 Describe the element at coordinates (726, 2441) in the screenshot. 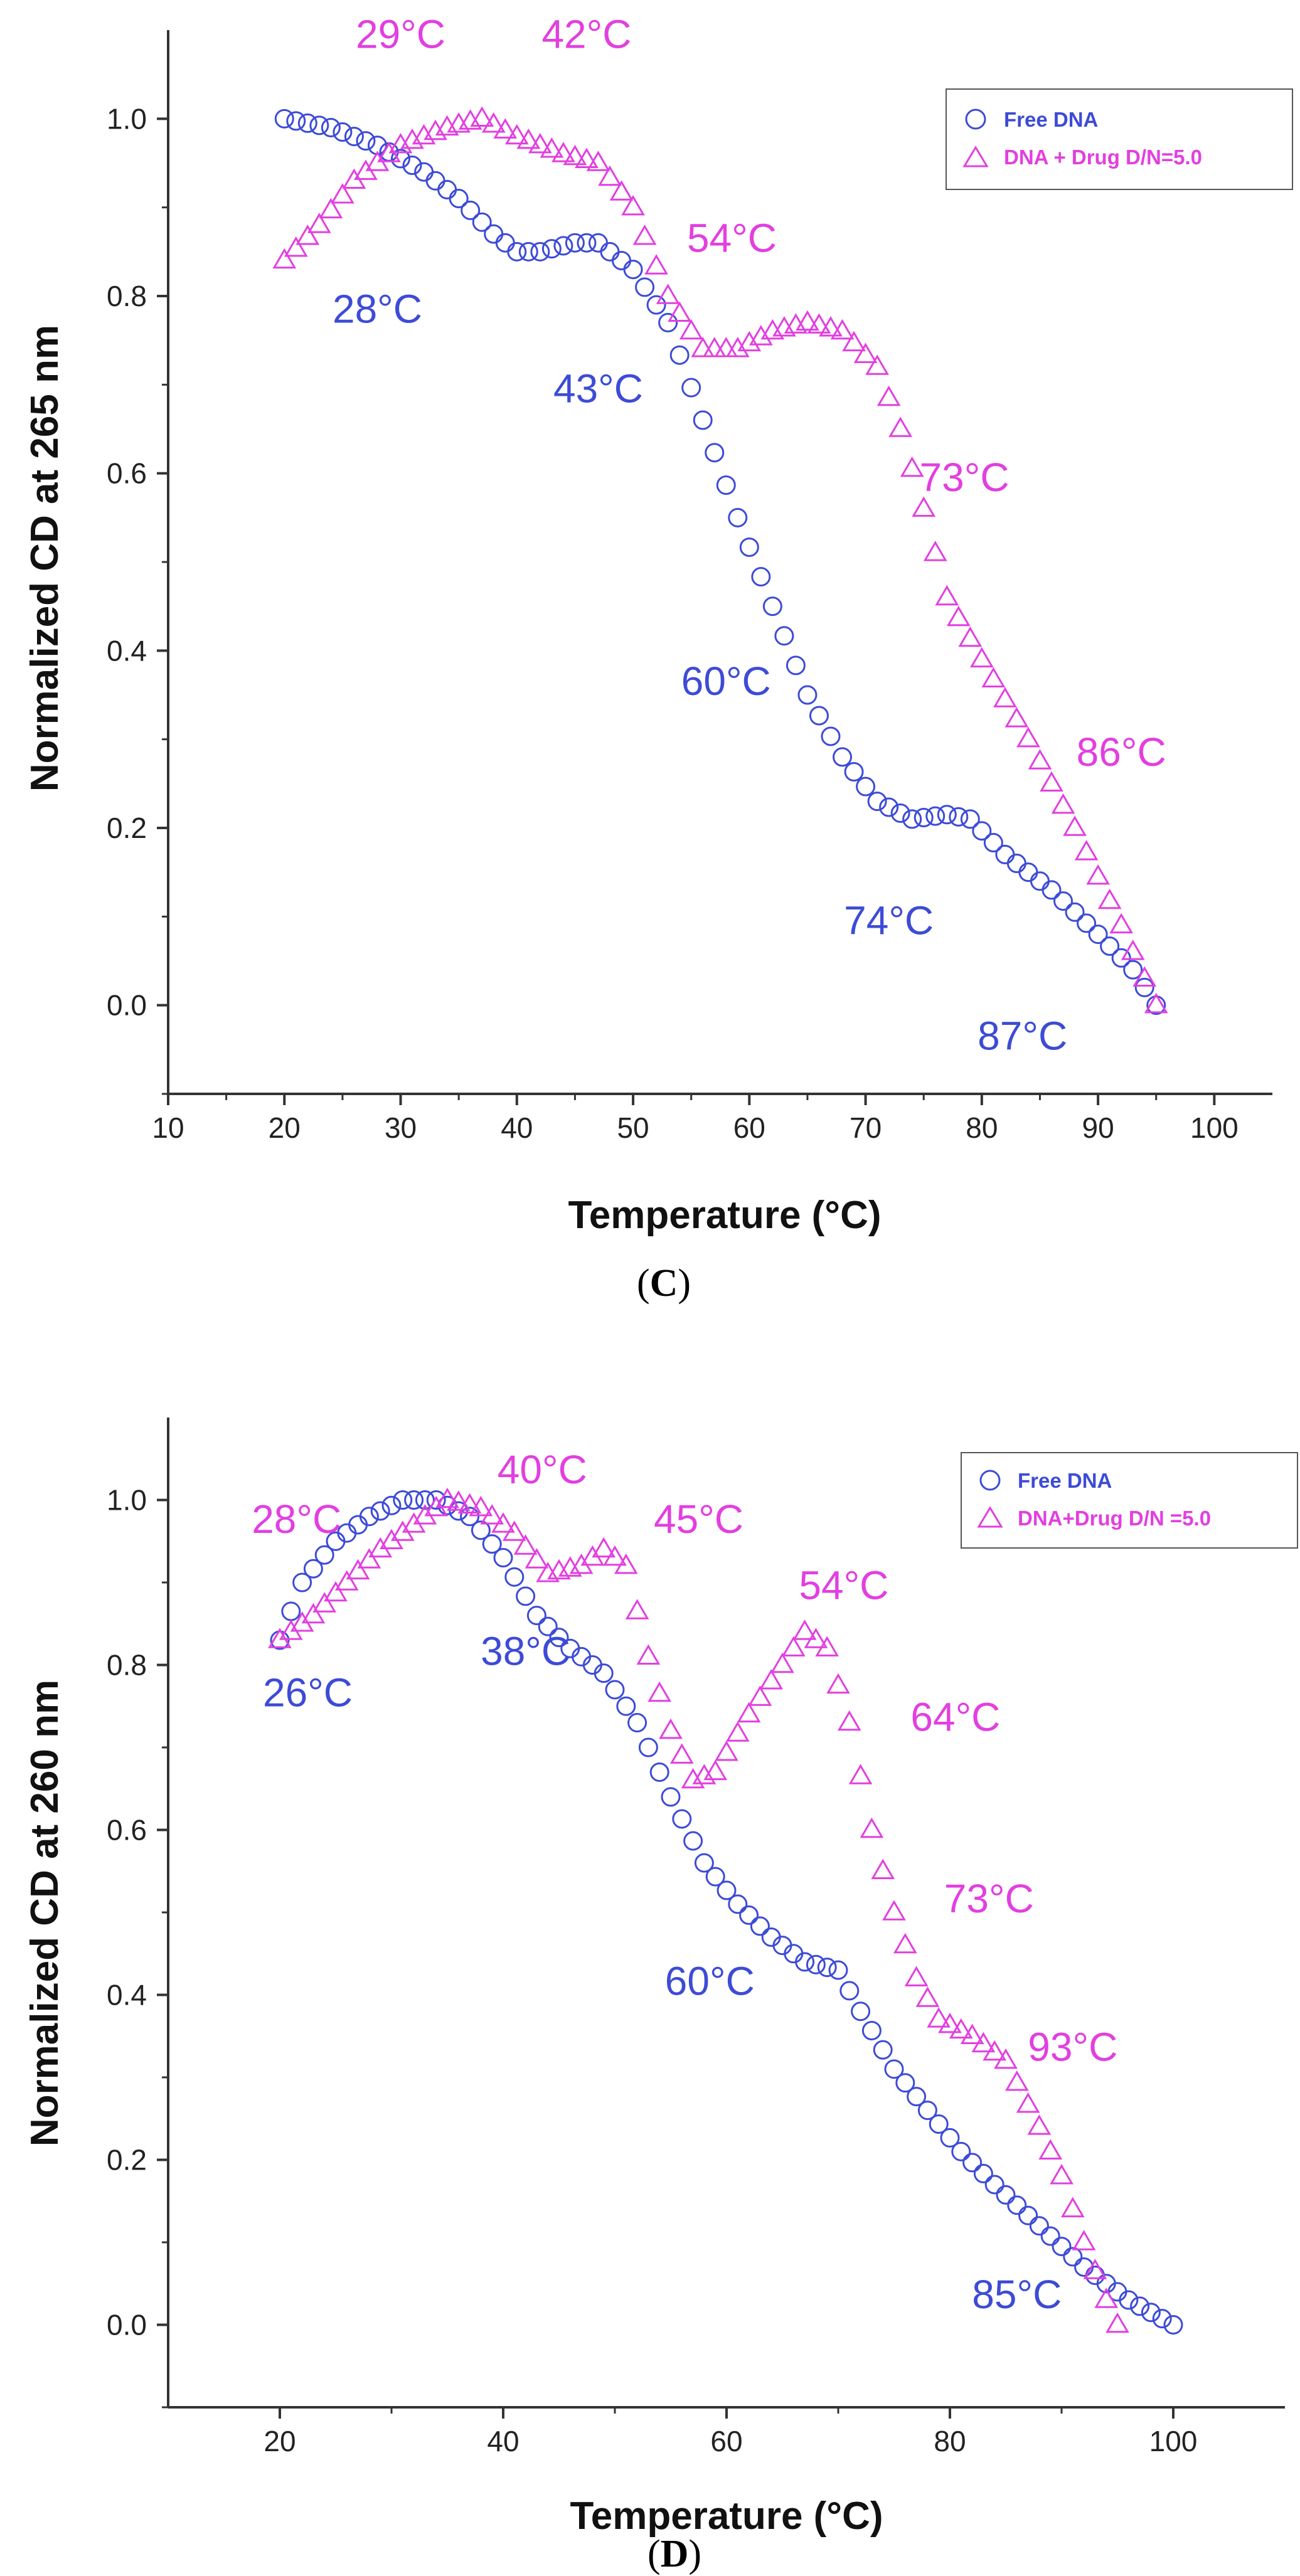

I see `x-tick-label-d: 60` at that location.